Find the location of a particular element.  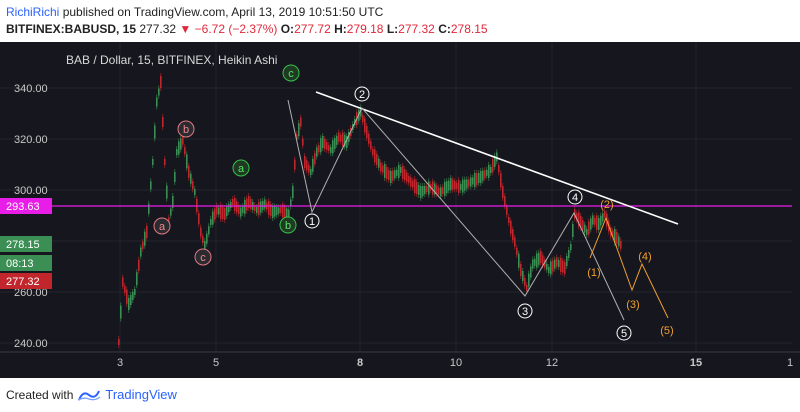

created-with-text: Created with is located at coordinates (40, 395).